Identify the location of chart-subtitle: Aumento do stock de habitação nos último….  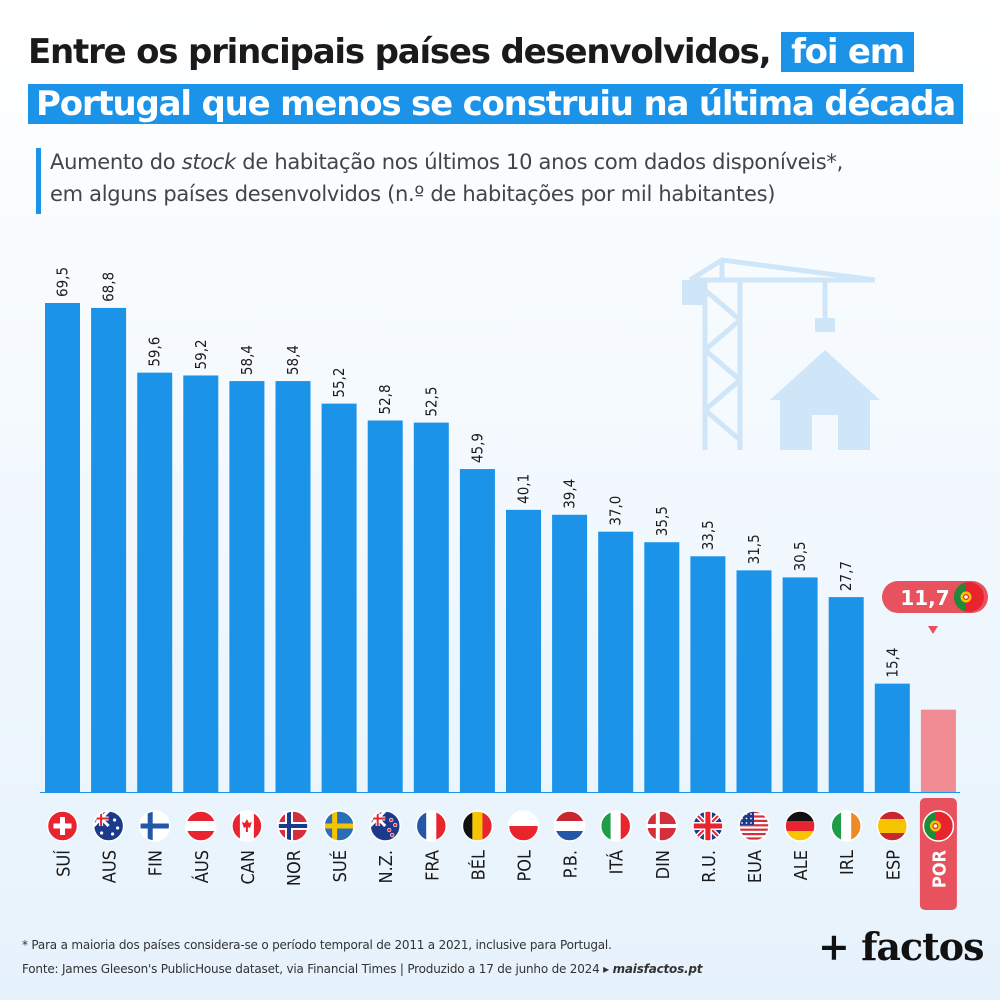
(515, 178).